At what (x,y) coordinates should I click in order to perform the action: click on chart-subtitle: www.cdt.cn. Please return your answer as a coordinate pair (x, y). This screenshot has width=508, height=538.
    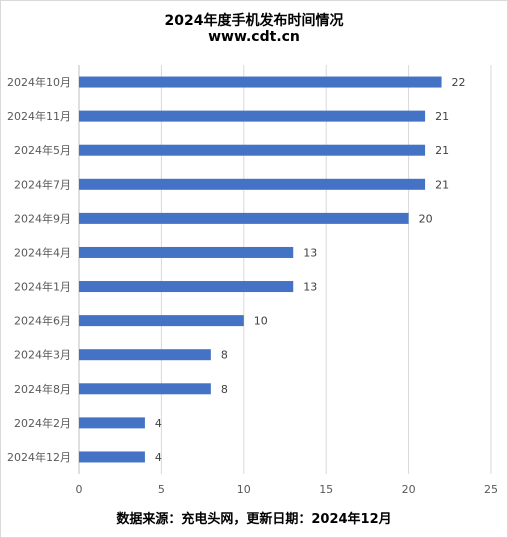
    Looking at the image, I should click on (254, 37).